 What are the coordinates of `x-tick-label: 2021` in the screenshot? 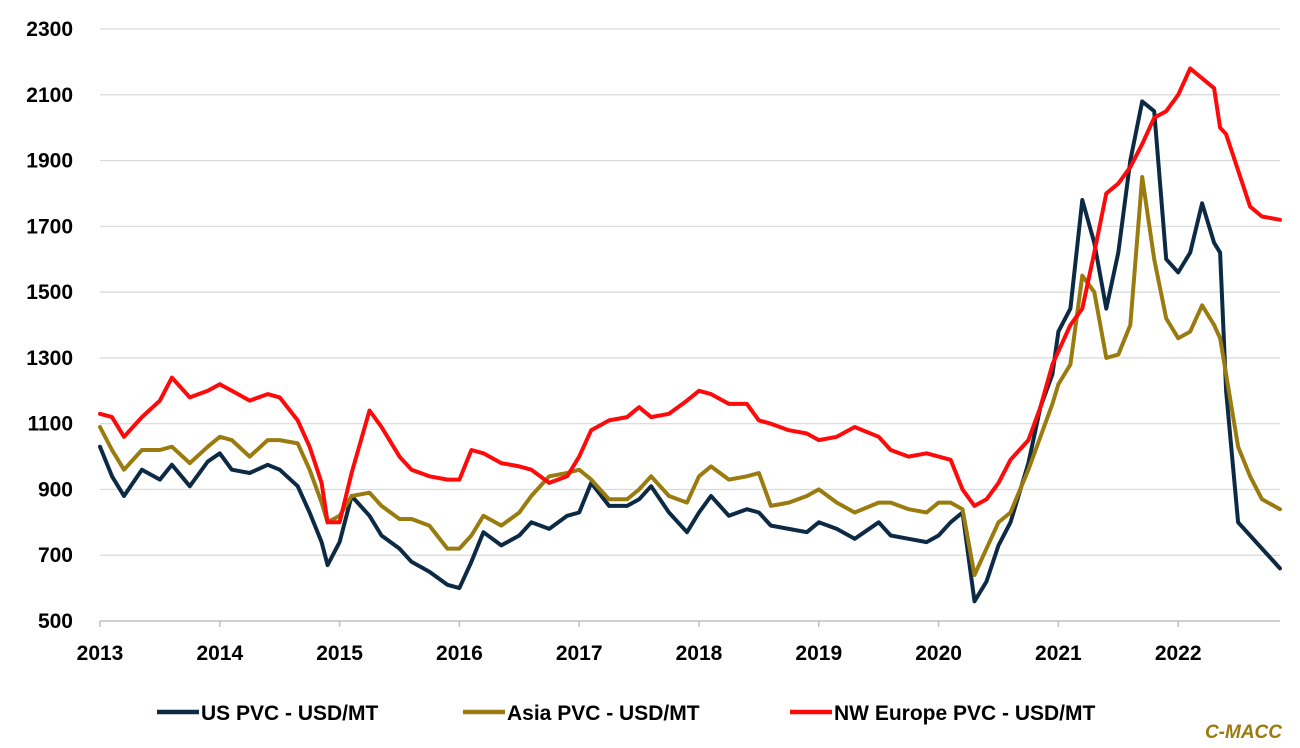 It's located at (1058, 653).